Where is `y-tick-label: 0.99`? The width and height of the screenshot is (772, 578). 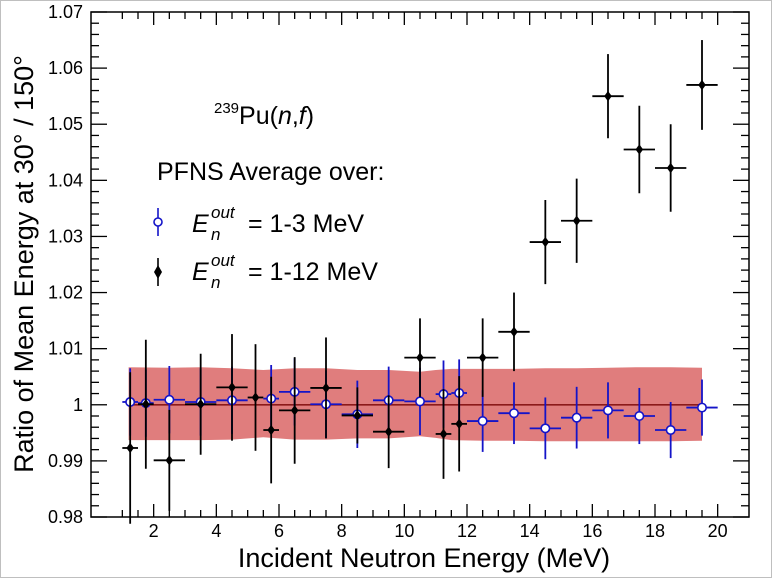 y-tick-label: 0.99 is located at coordinates (65, 461).